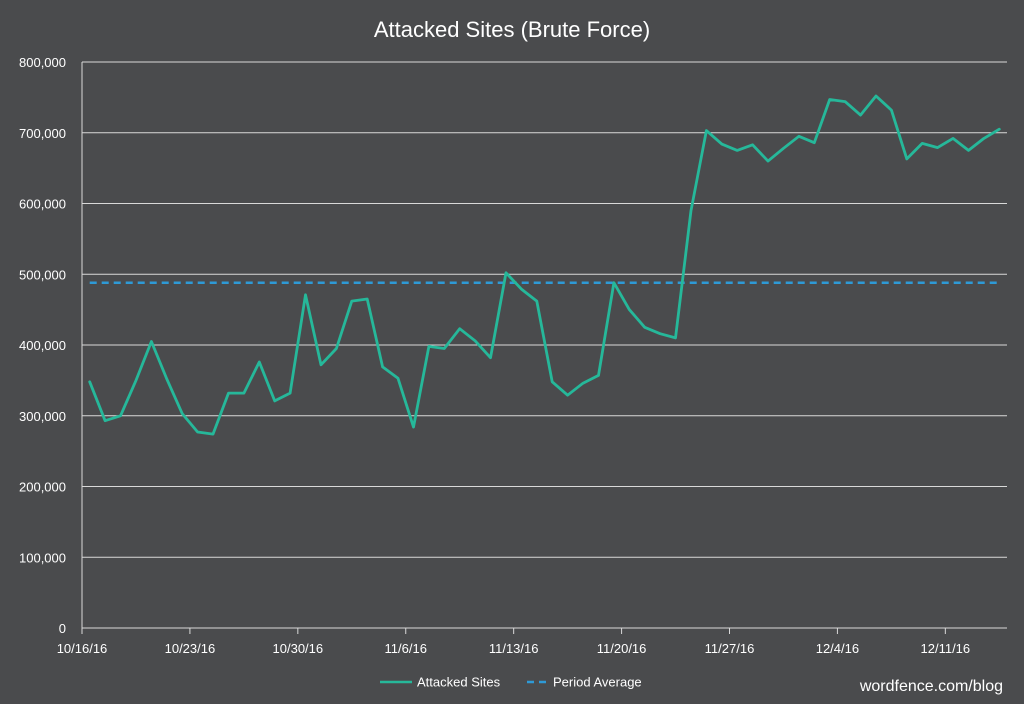 The height and width of the screenshot is (704, 1024). I want to click on x-tick-label: 12/4/16, so click(837, 648).